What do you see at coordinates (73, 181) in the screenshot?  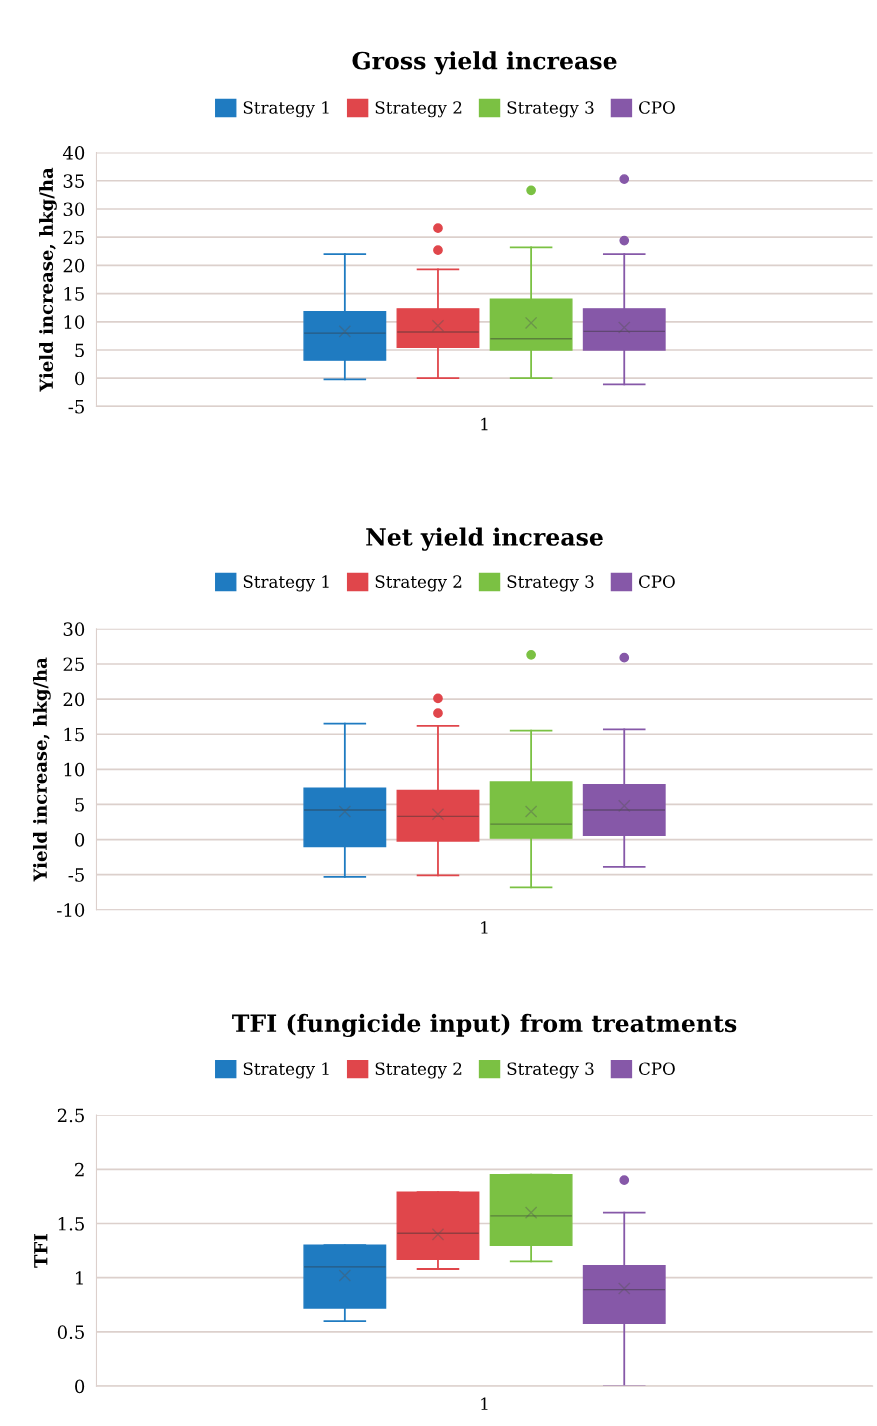 I see `y-tick-label: 35` at bounding box center [73, 181].